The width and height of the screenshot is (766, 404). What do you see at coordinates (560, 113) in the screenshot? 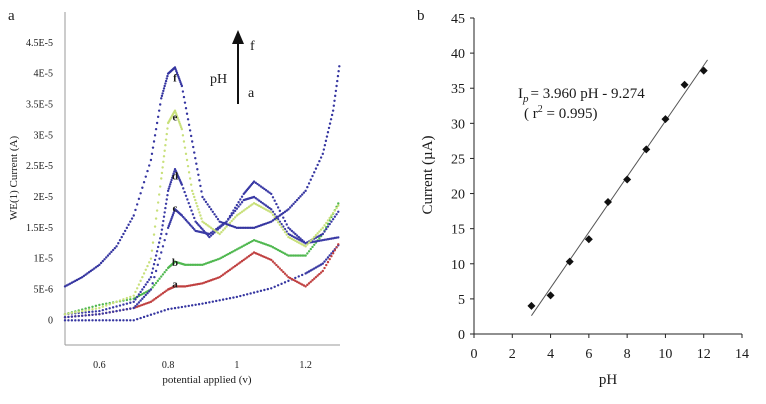
I see `regression-r-squared: ( r2 = 0.995)` at bounding box center [560, 113].